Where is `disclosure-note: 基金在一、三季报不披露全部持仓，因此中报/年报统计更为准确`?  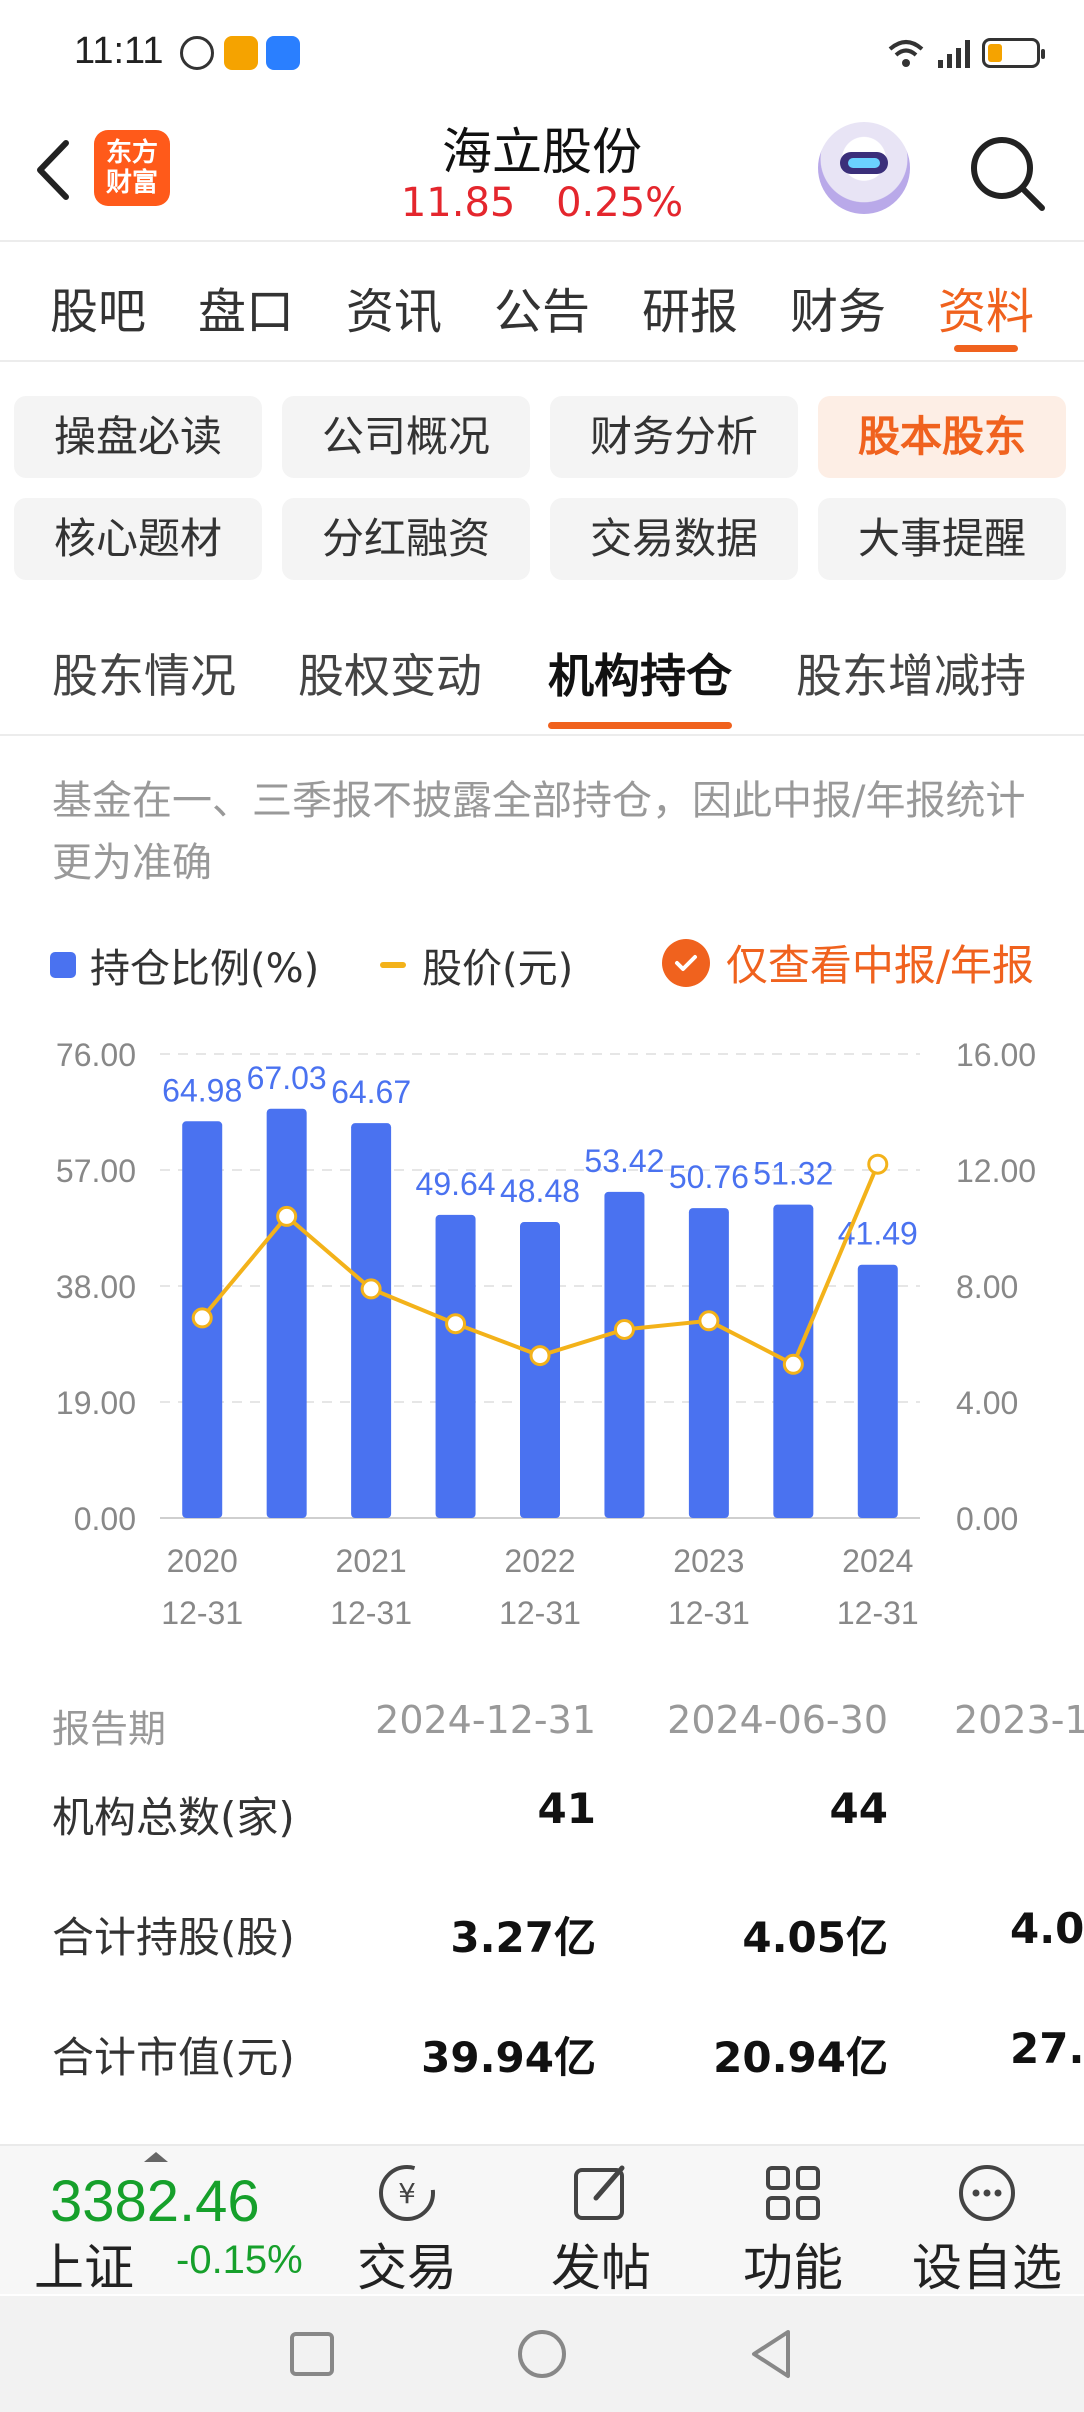 disclosure-note: 基金在一、三季报不披露全部持仓，因此中报/年报统计更为准确 is located at coordinates (539, 832).